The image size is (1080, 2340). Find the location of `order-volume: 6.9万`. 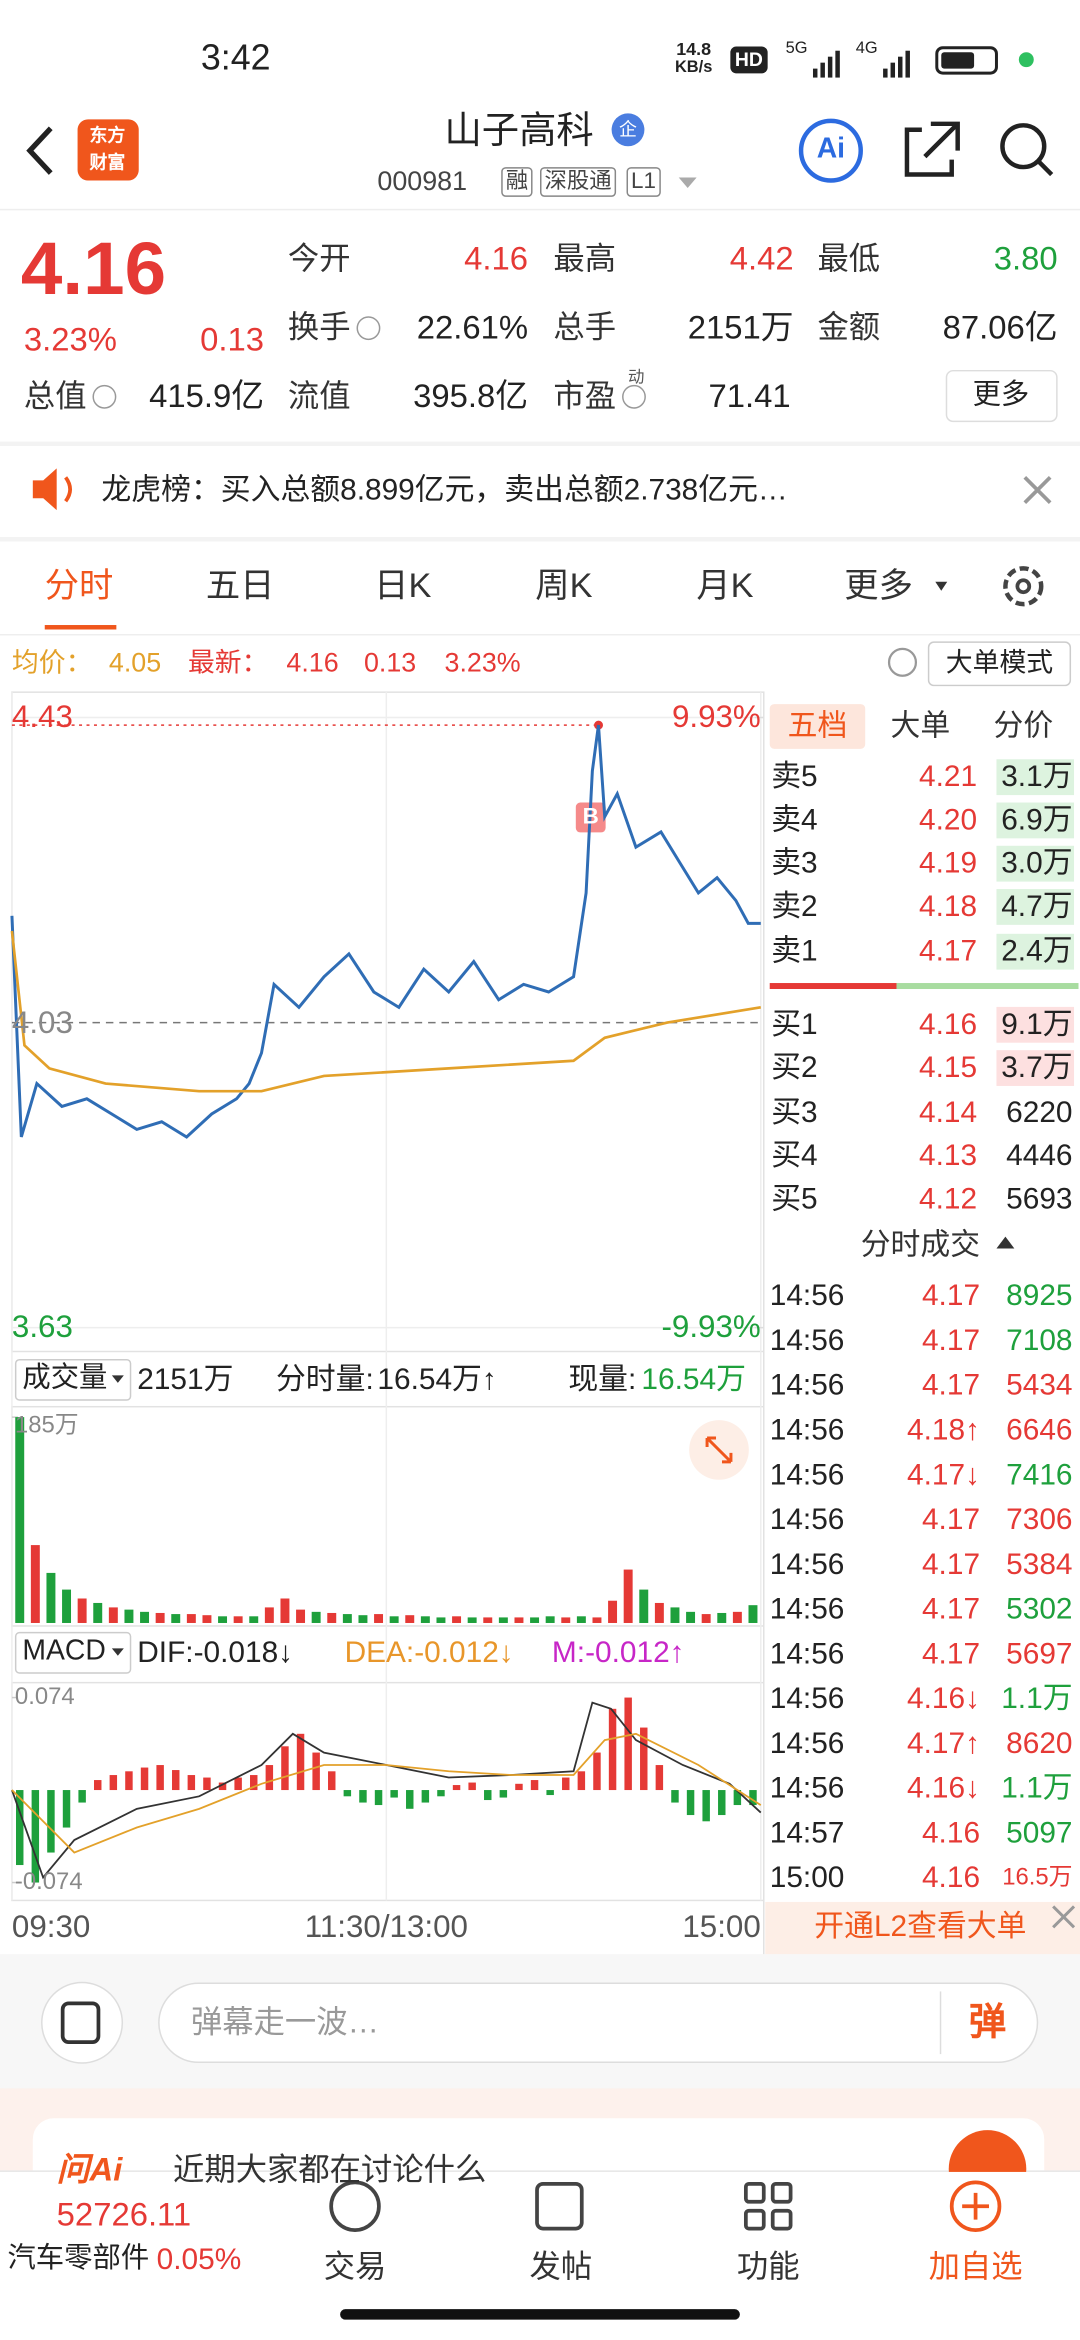

order-volume: 6.9万 is located at coordinates (1037, 820).